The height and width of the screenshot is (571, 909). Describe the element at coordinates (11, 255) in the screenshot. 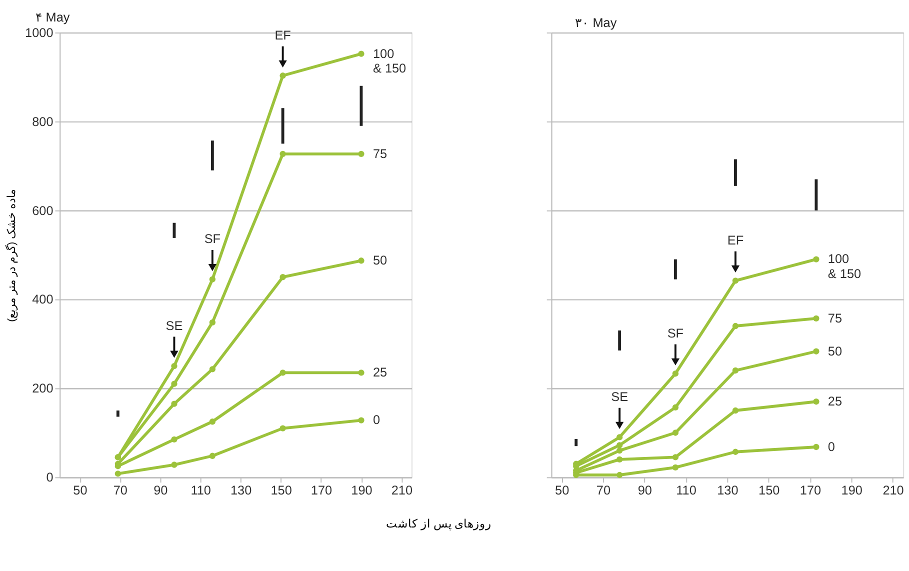

I see `y-axis-title: ماده خشک (گرم در متر مربع)` at that location.